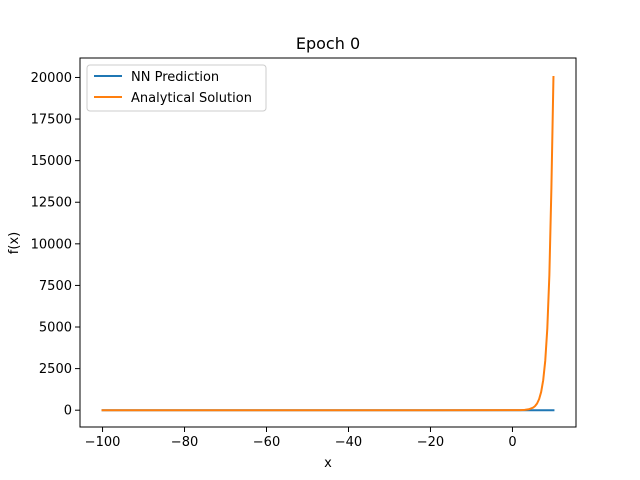  Describe the element at coordinates (55, 328) in the screenshot. I see `y-tick-label: 5000` at that location.